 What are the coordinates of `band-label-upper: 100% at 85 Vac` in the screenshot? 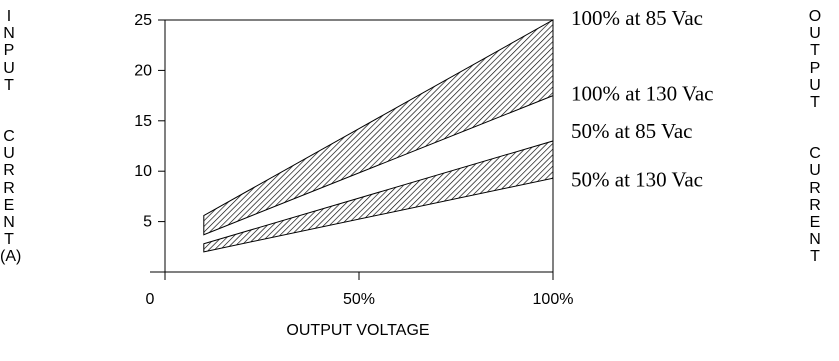 It's located at (637, 18).